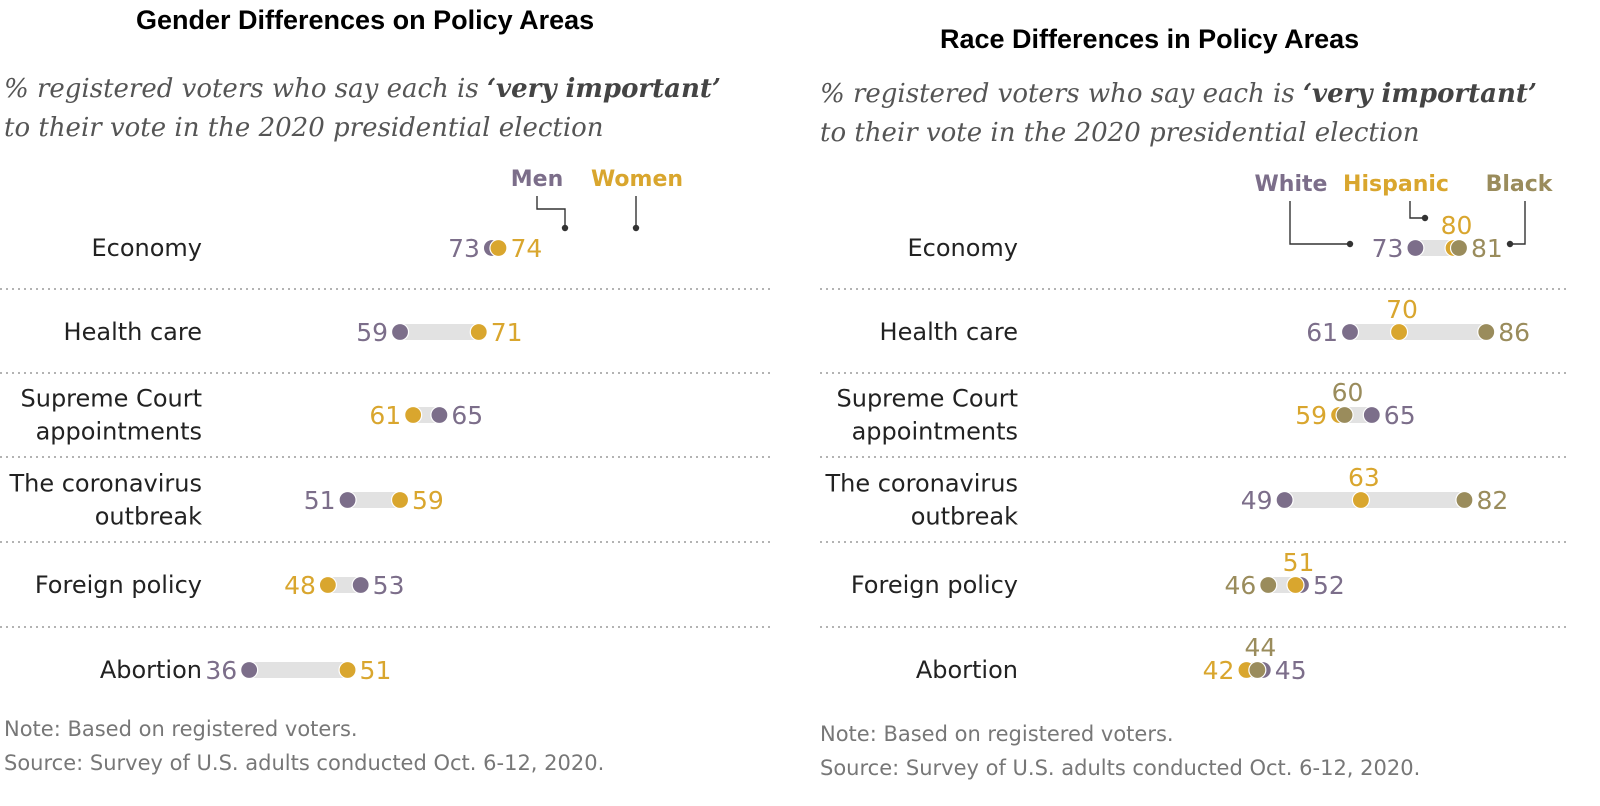 The image size is (1600, 806). I want to click on legend-label: Women, so click(637, 179).